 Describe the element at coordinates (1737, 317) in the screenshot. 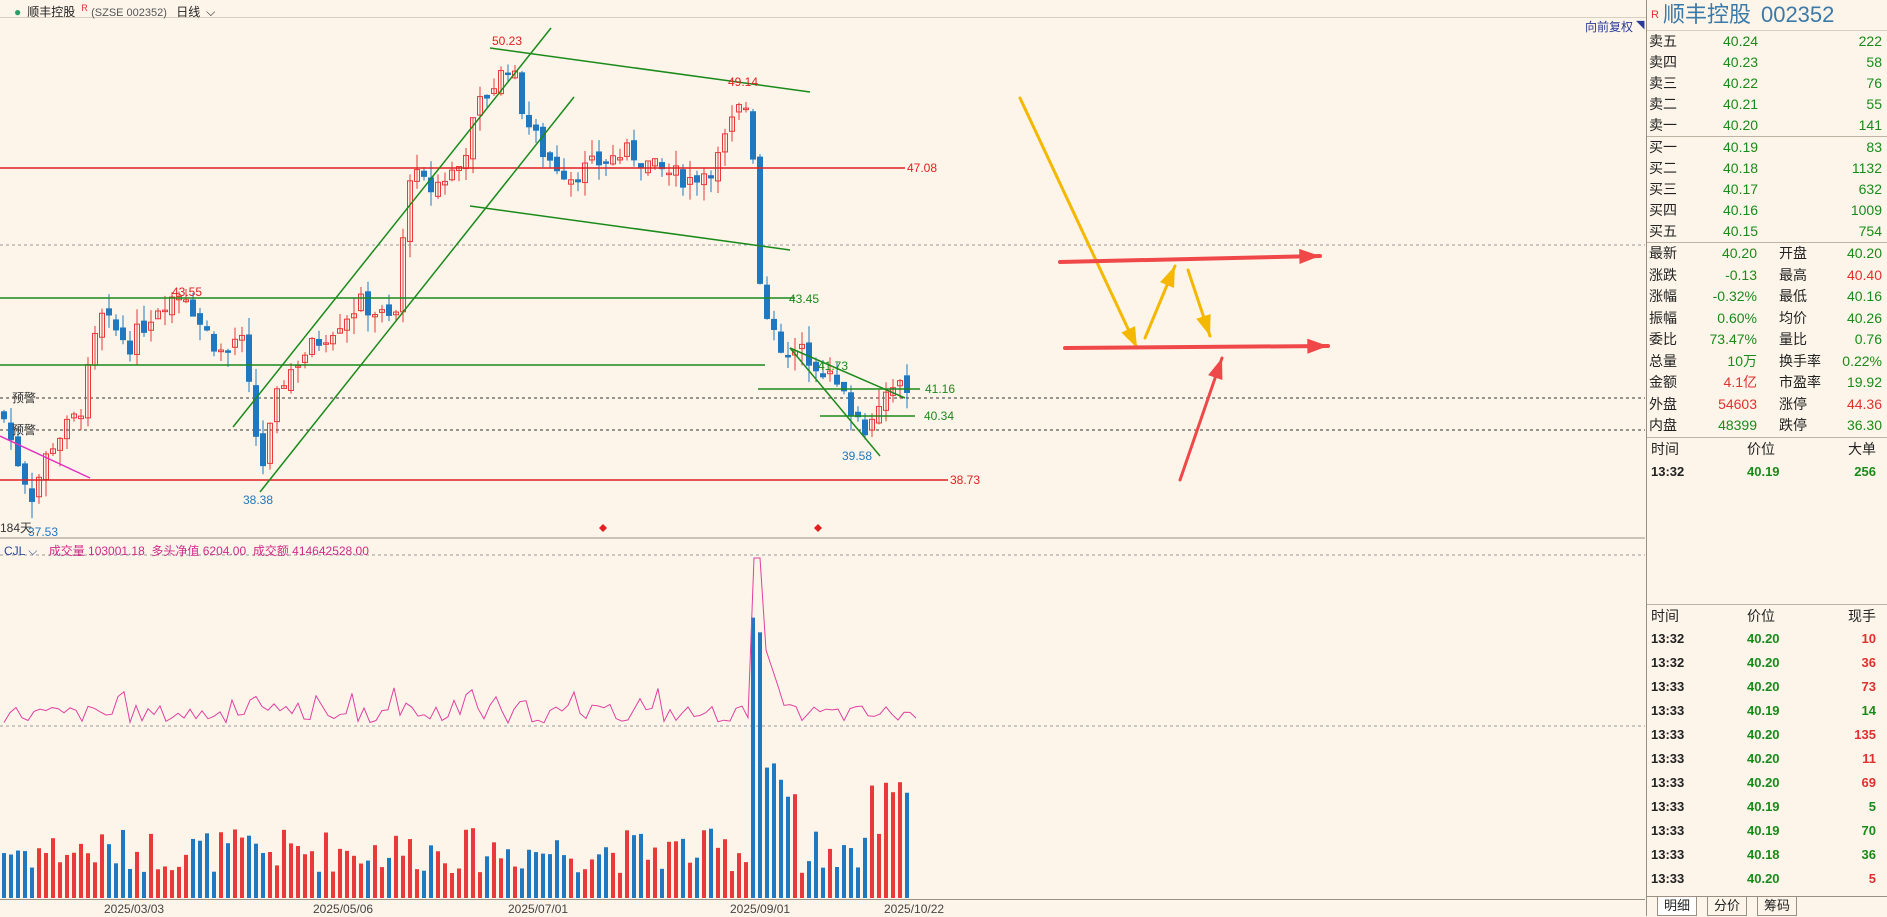

I see `stat-value: 0.60%` at that location.